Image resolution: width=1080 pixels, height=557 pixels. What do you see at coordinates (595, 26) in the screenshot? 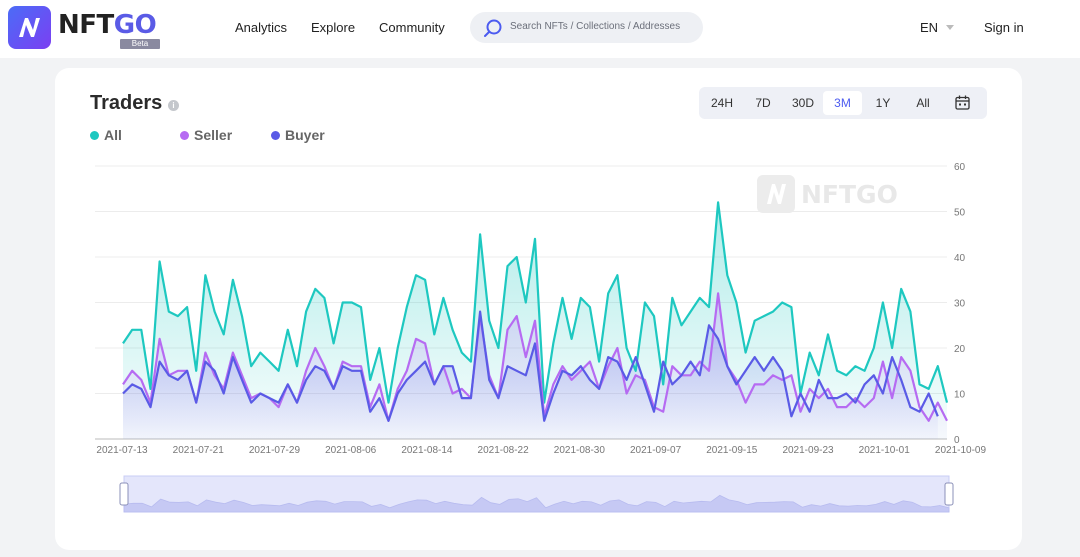
I see `search-placeholder: Search NFTs / Collections / Addresses` at bounding box center [595, 26].